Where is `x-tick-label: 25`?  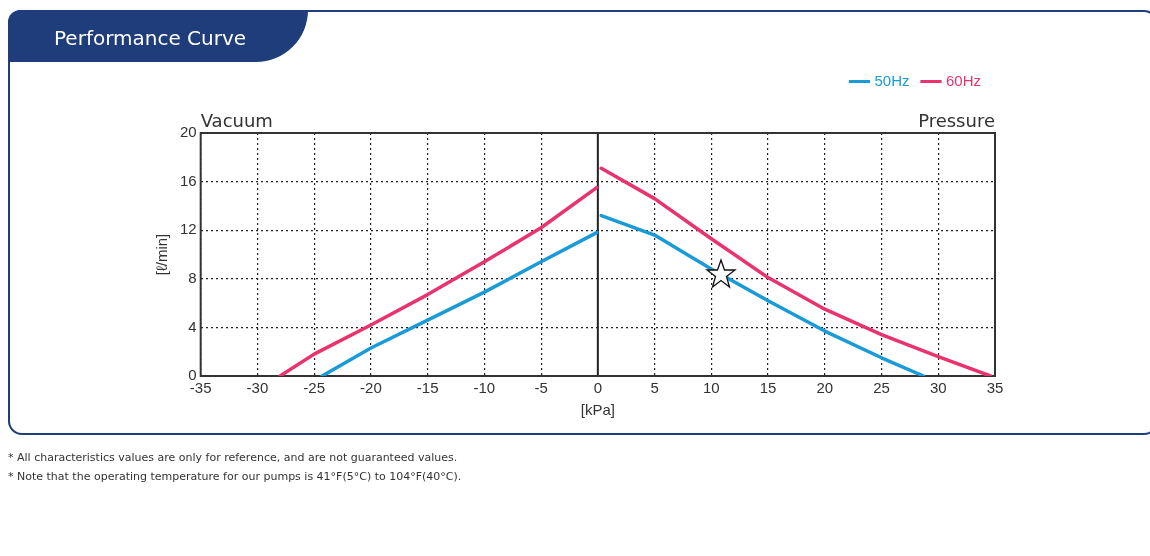
x-tick-label: 25 is located at coordinates (881, 388).